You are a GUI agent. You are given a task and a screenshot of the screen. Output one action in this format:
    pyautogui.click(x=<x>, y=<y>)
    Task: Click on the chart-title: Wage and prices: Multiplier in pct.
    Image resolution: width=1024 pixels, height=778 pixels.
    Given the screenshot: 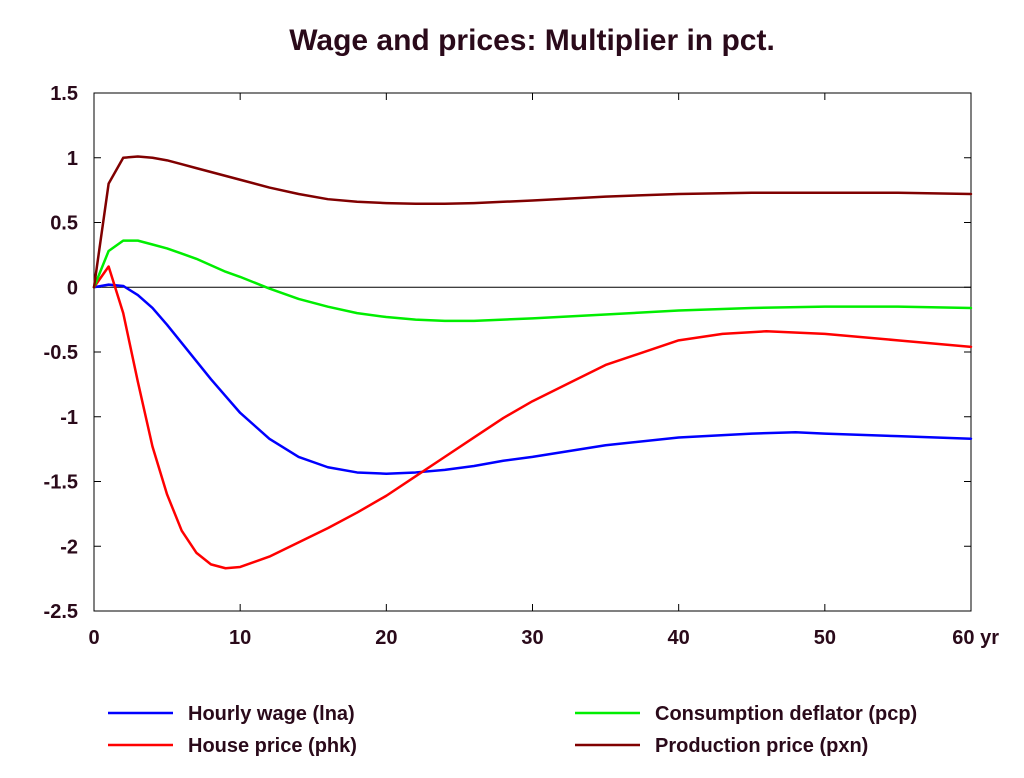 What is the action you would take?
    pyautogui.click(x=532, y=40)
    